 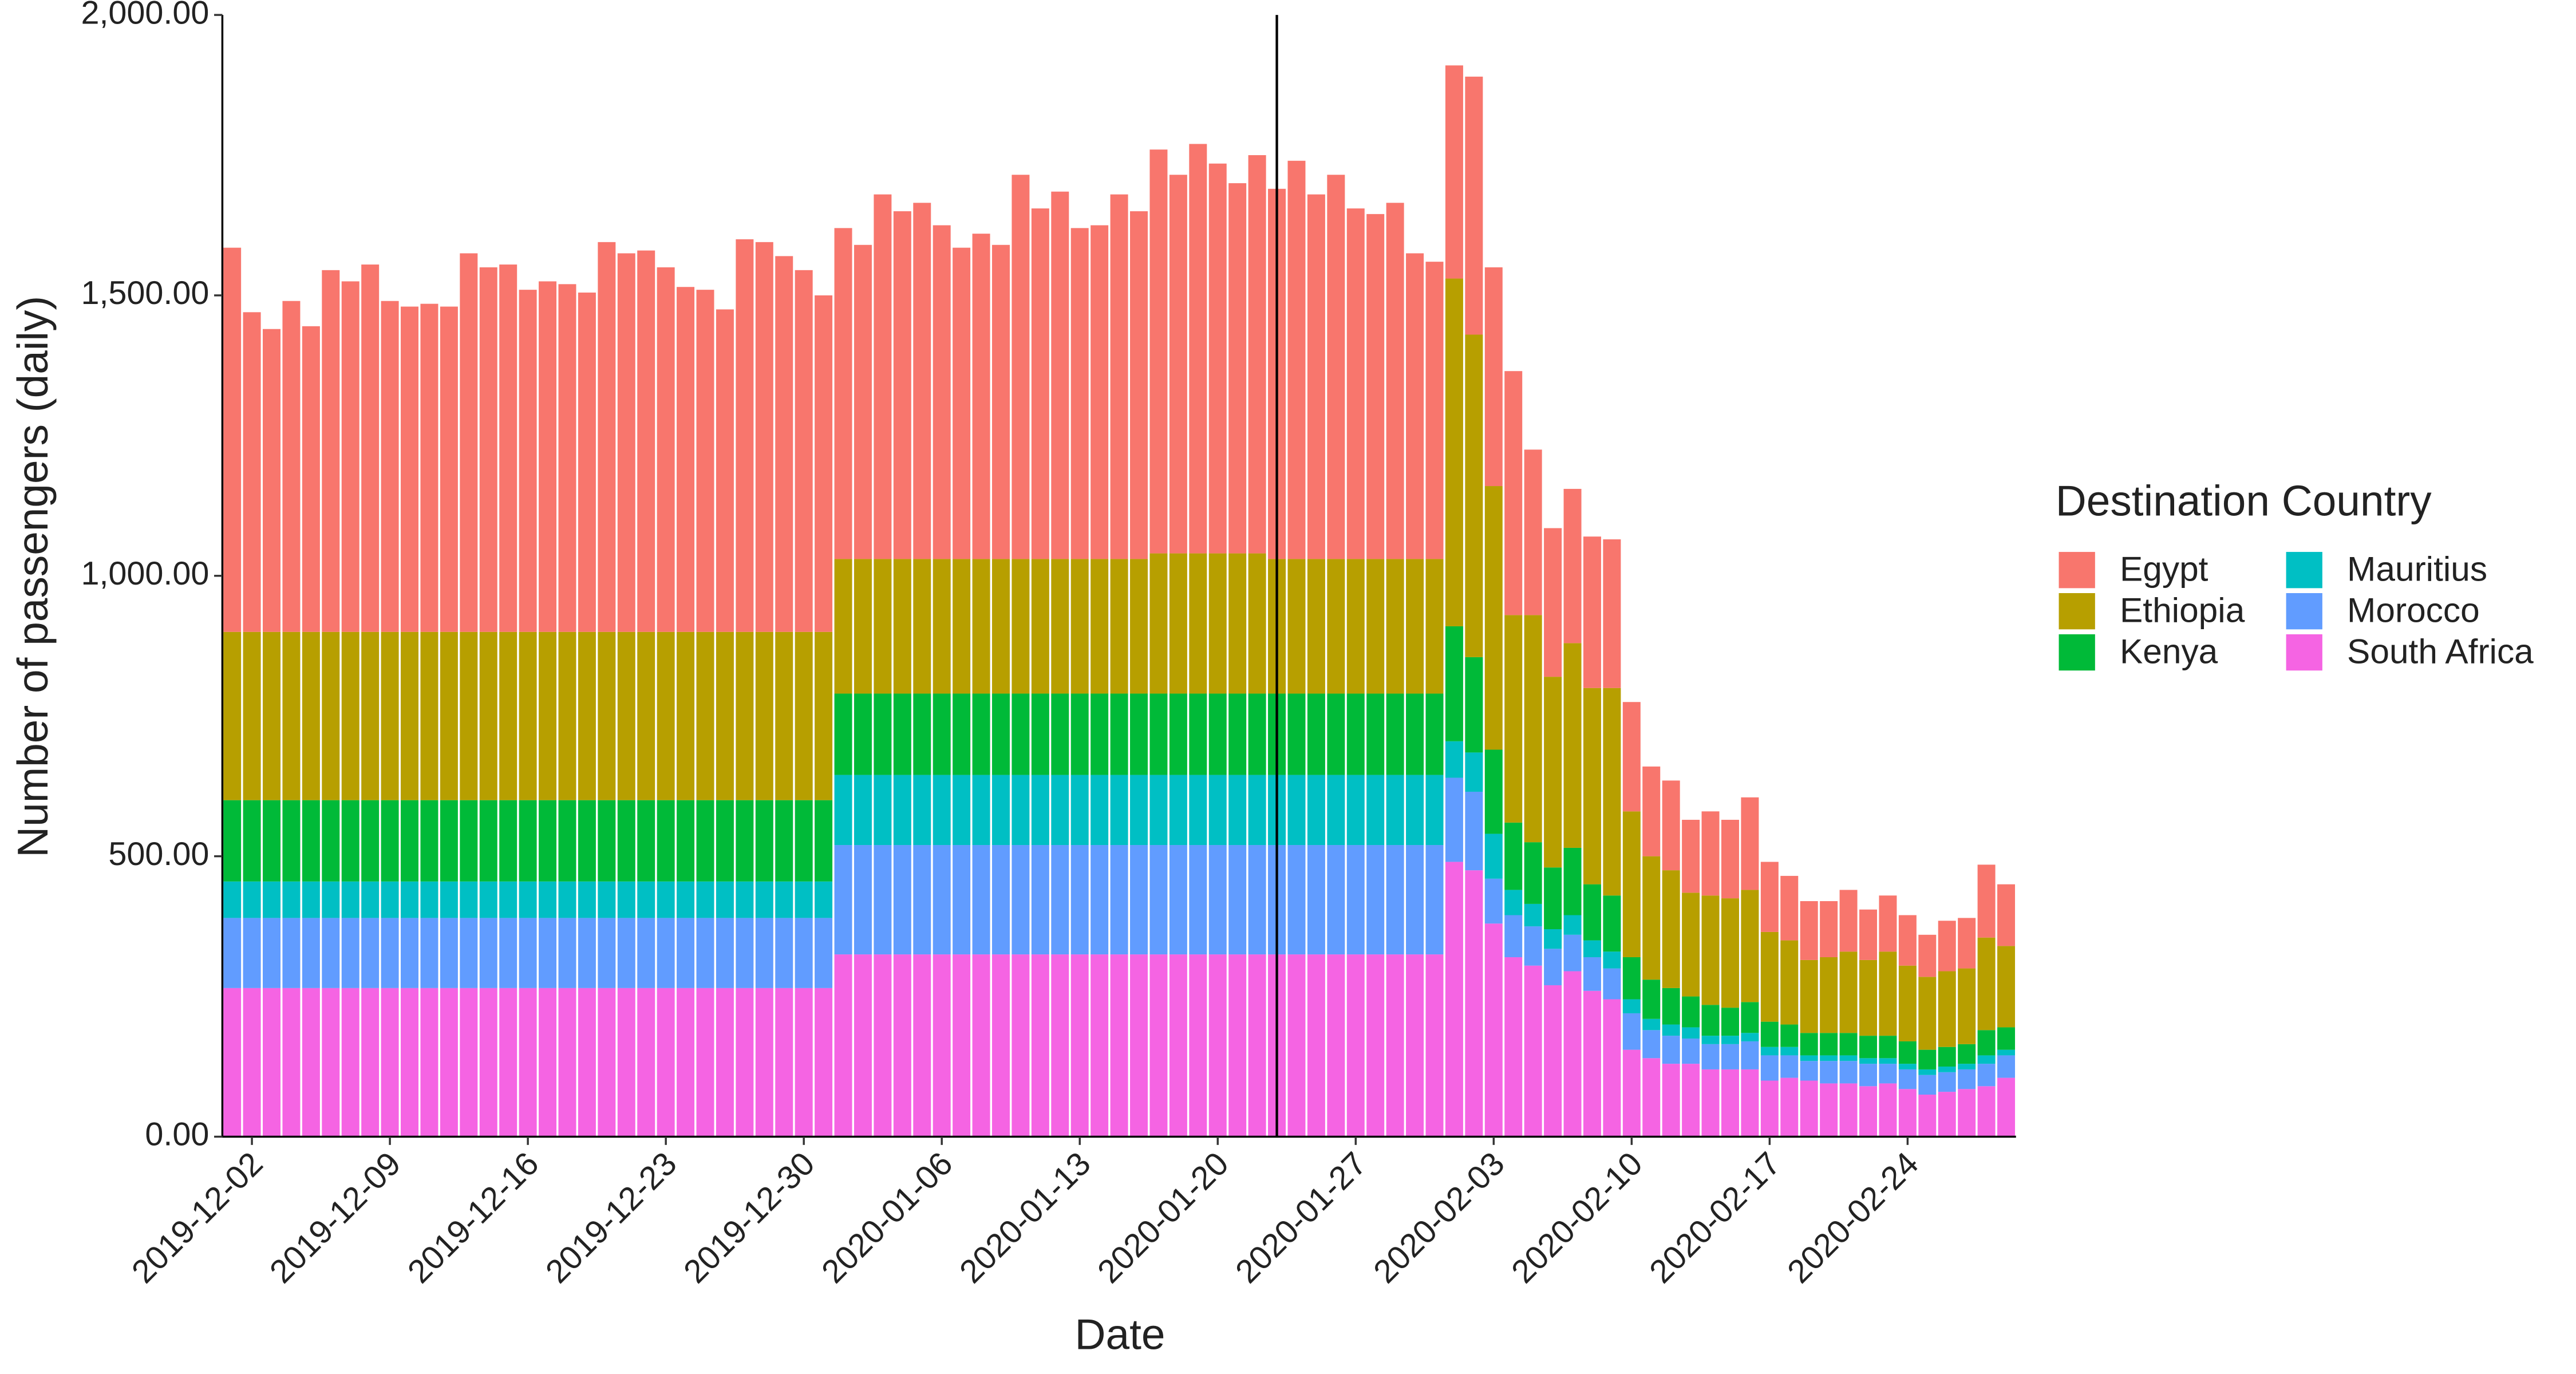 I want to click on x-tick-label: 2019-12-30, so click(x=749, y=1217).